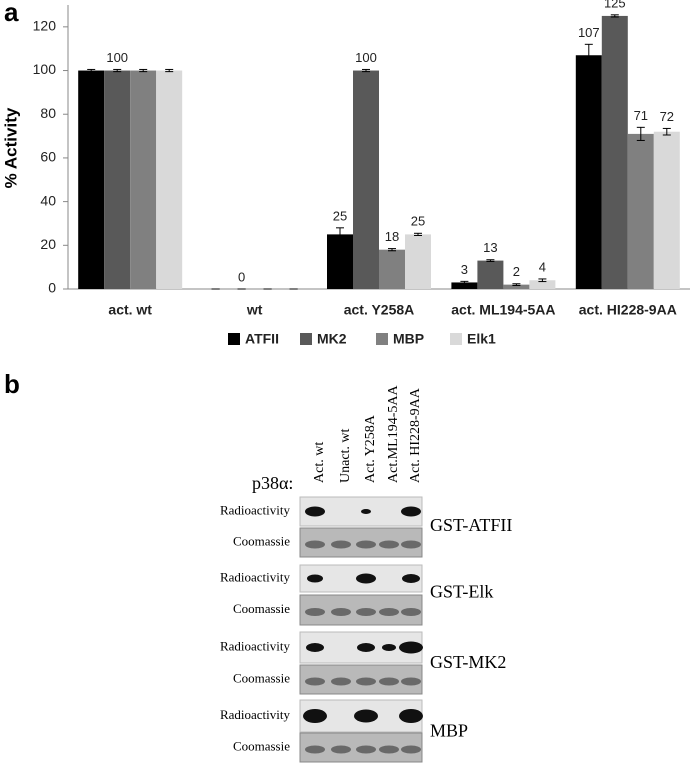 This screenshot has width=700, height=764. Describe the element at coordinates (589, 32) in the screenshot. I see `data-label: 107` at that location.